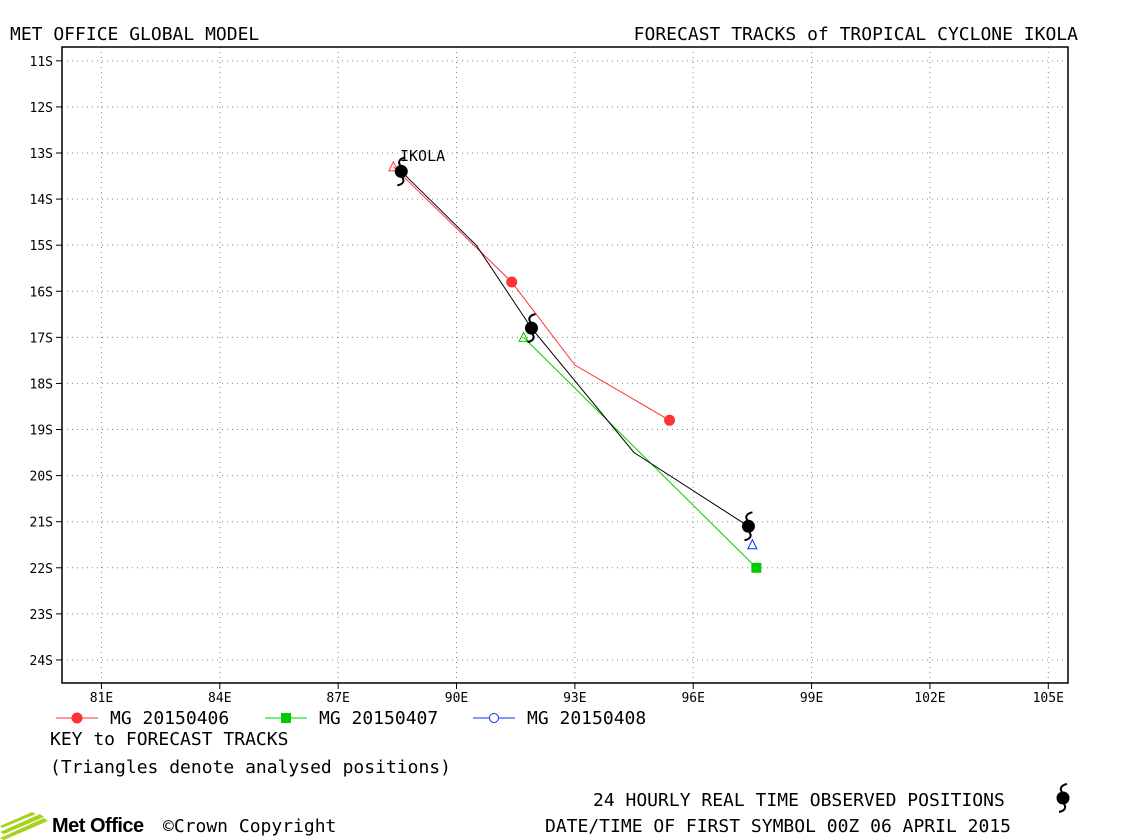 This screenshot has width=1130, height=840. I want to click on y-tick-label: 11S, so click(41, 62).